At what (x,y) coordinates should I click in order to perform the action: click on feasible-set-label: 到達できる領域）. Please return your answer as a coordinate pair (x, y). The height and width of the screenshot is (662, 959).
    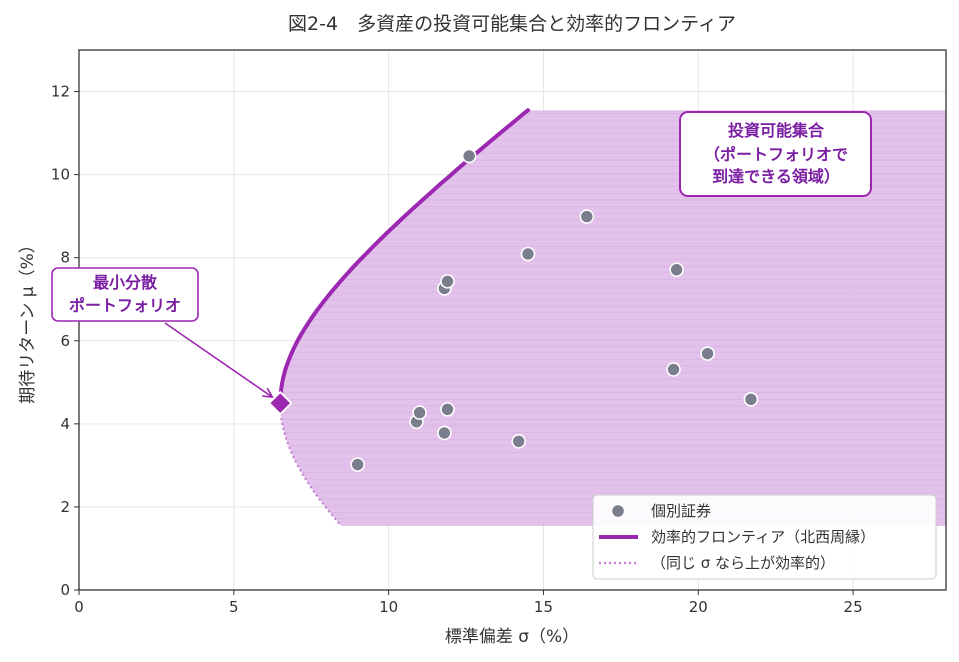
    Looking at the image, I should click on (776, 176).